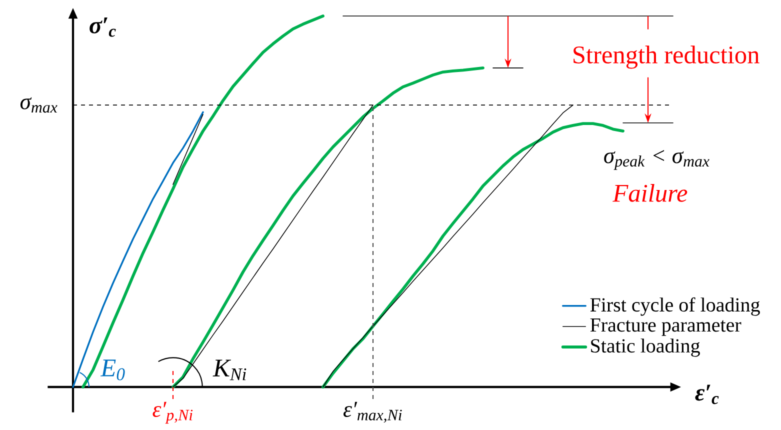  Describe the element at coordinates (229, 370) in the screenshot. I see `annotation: K$_{Ni}$` at that location.